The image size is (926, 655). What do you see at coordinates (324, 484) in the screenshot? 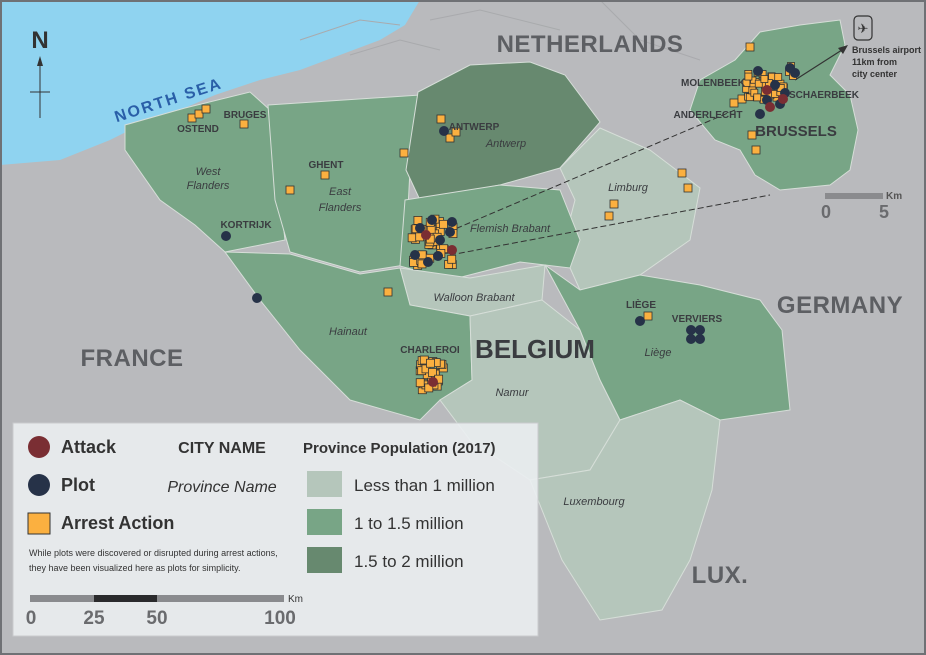
I see `pop-low-swatch` at bounding box center [324, 484].